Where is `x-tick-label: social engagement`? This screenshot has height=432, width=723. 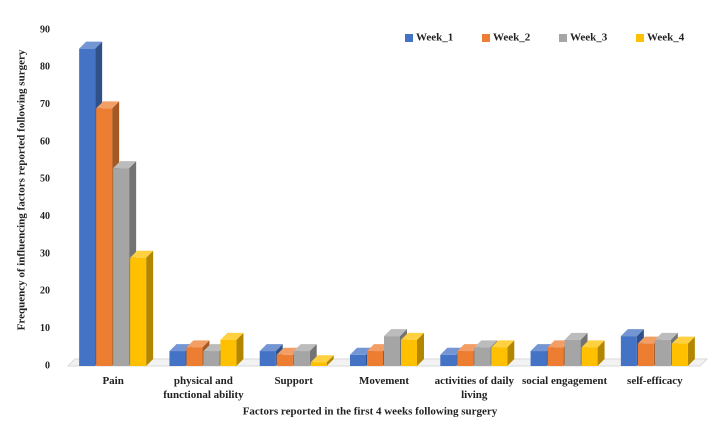 x-tick-label: social engagement is located at coordinates (564, 381).